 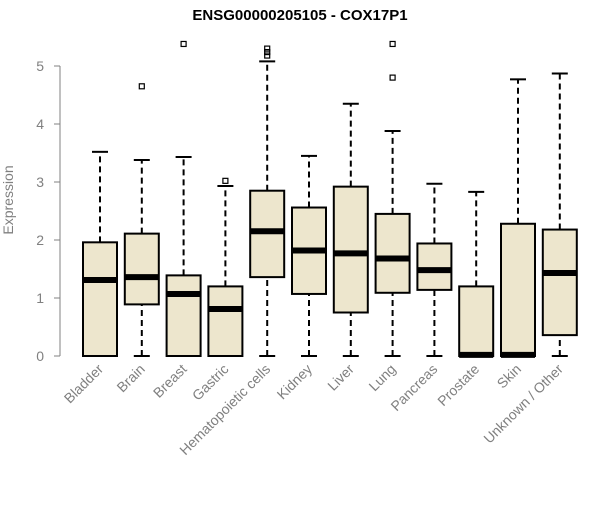 I want to click on y-axis-ticks: 0 1 2 3 4 5, so click(x=48, y=211).